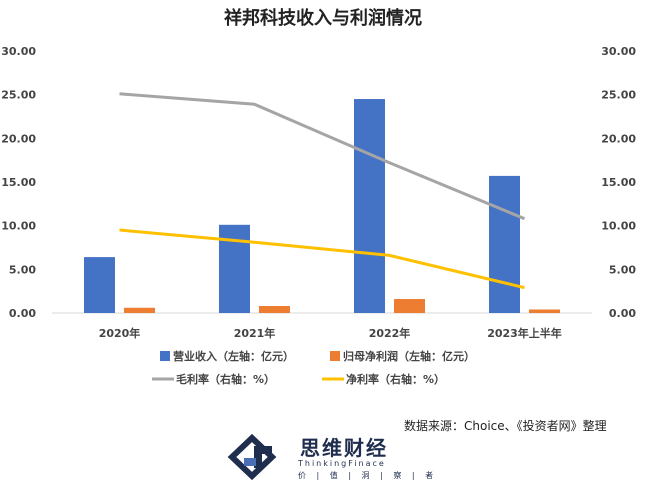 The height and width of the screenshot is (484, 647). What do you see at coordinates (18, 138) in the screenshot?
I see `left-tick-label: 20.00` at bounding box center [18, 138].